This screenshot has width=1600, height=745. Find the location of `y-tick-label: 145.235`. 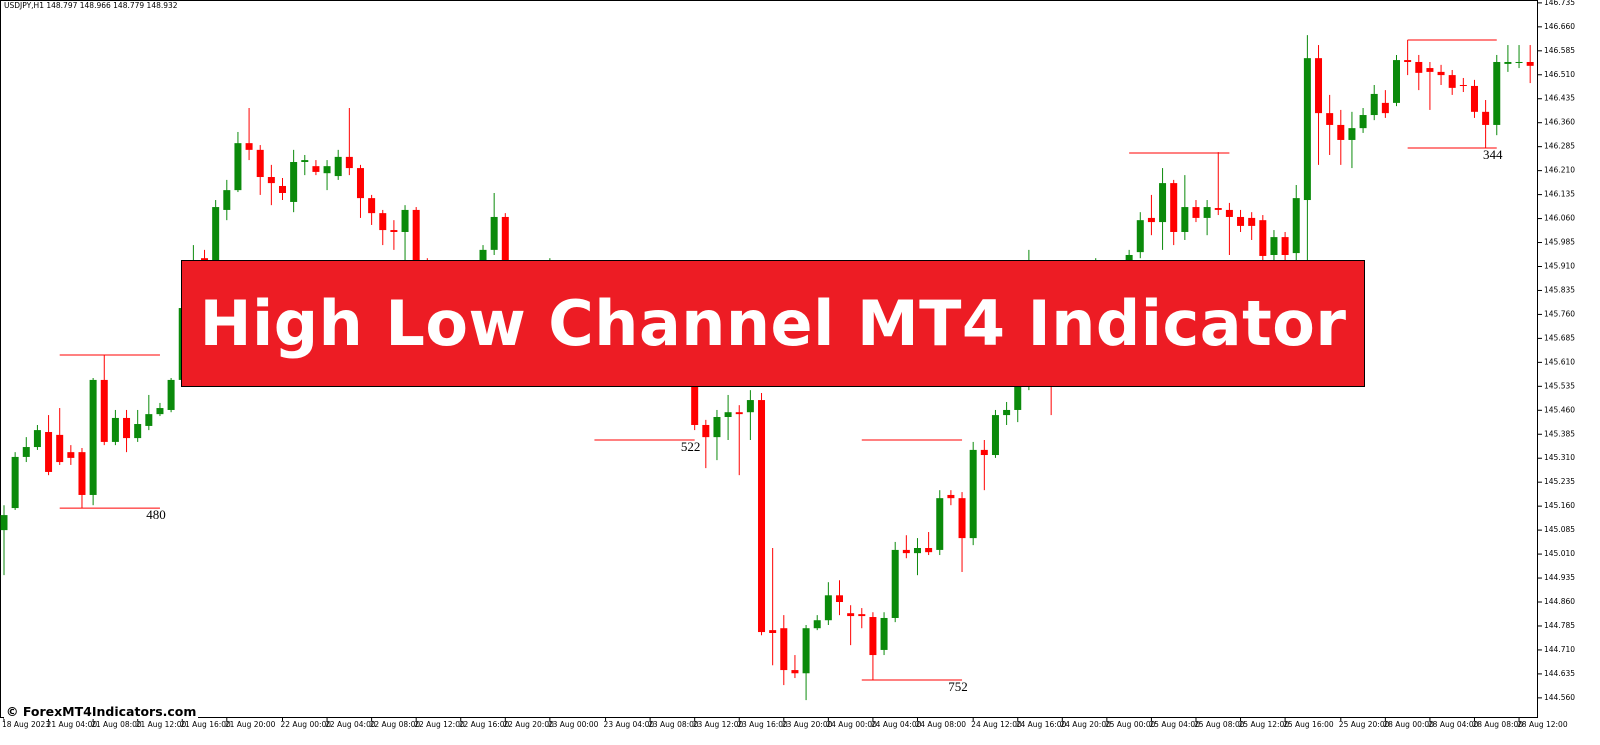

y-tick-label: 145.235 is located at coordinates (1559, 481).